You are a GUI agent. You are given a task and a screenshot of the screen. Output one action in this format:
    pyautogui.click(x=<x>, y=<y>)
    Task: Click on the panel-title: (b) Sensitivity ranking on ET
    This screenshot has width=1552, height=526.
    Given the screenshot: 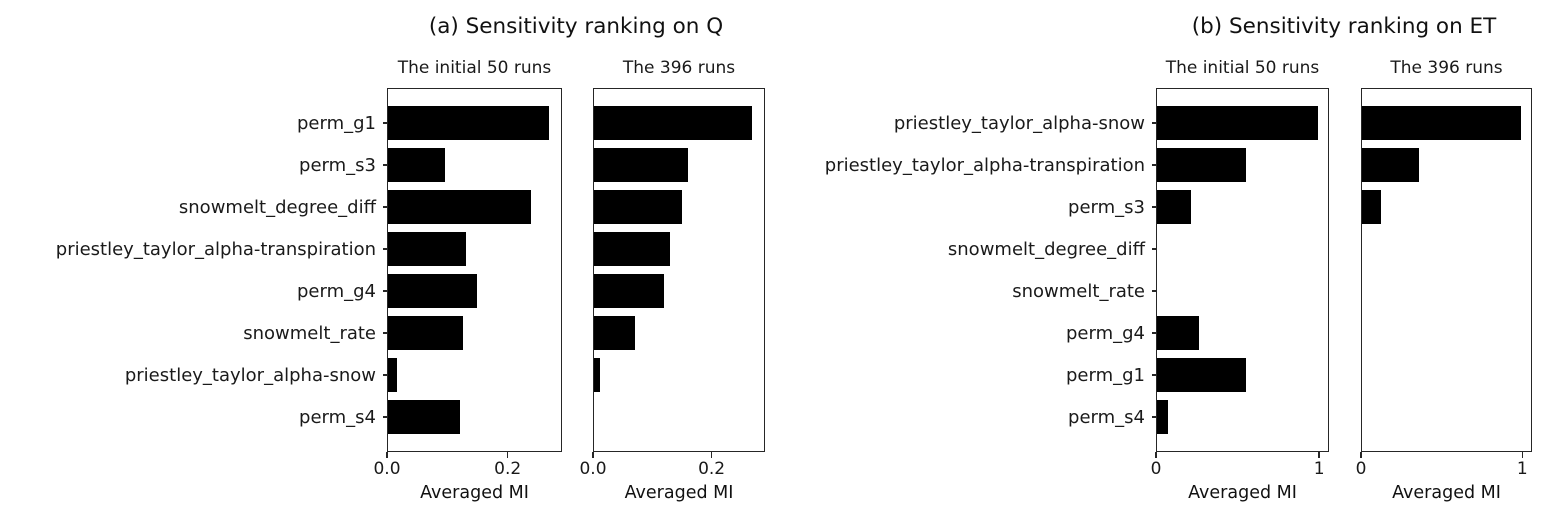 What is the action you would take?
    pyautogui.click(x=1344, y=26)
    